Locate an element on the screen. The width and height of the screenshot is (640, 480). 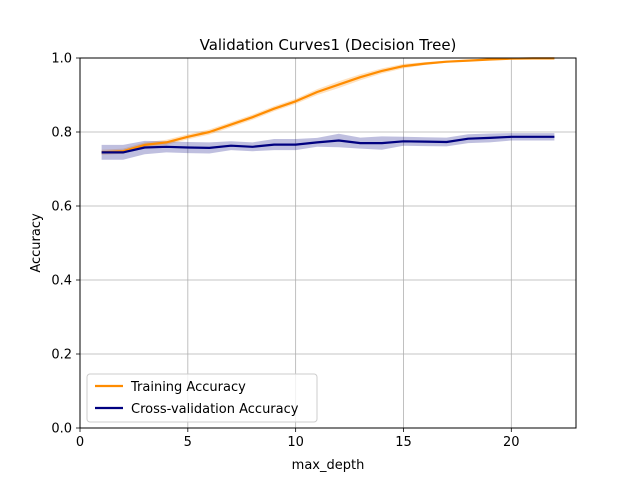
x-tick-label: 10 is located at coordinates (295, 442).